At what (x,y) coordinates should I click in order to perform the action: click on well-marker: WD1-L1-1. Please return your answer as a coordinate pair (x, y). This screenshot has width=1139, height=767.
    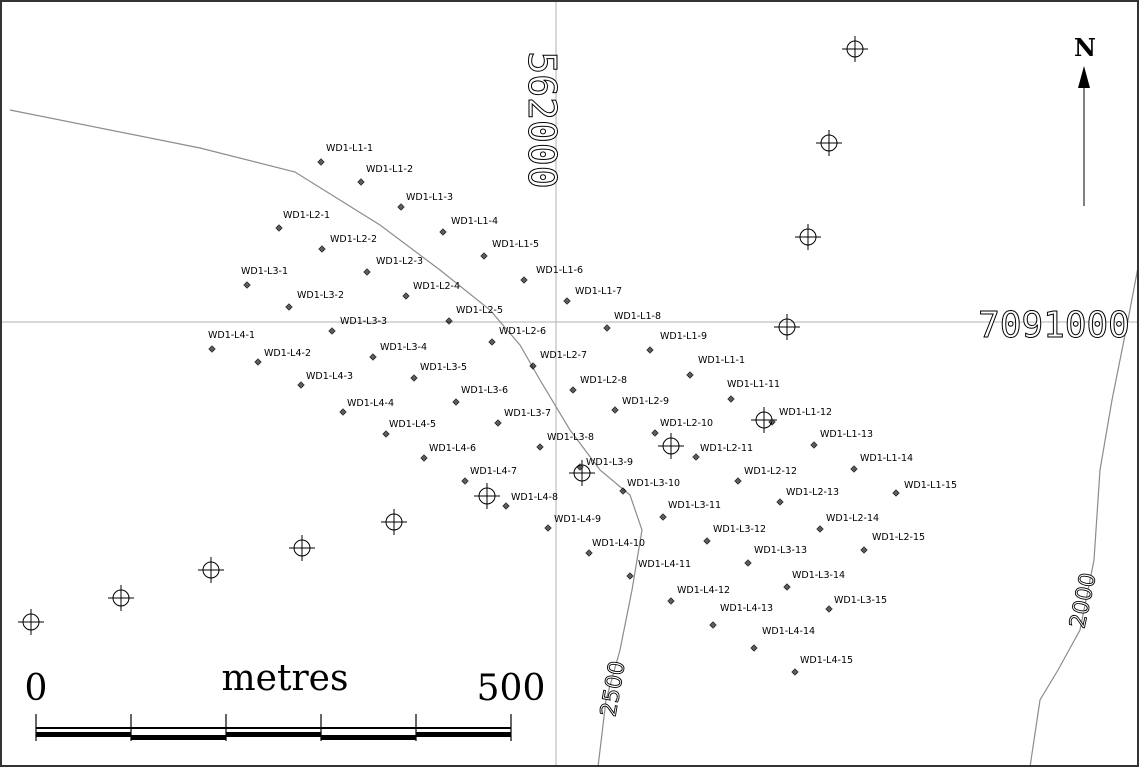
    Looking at the image, I should click on (715, 367).